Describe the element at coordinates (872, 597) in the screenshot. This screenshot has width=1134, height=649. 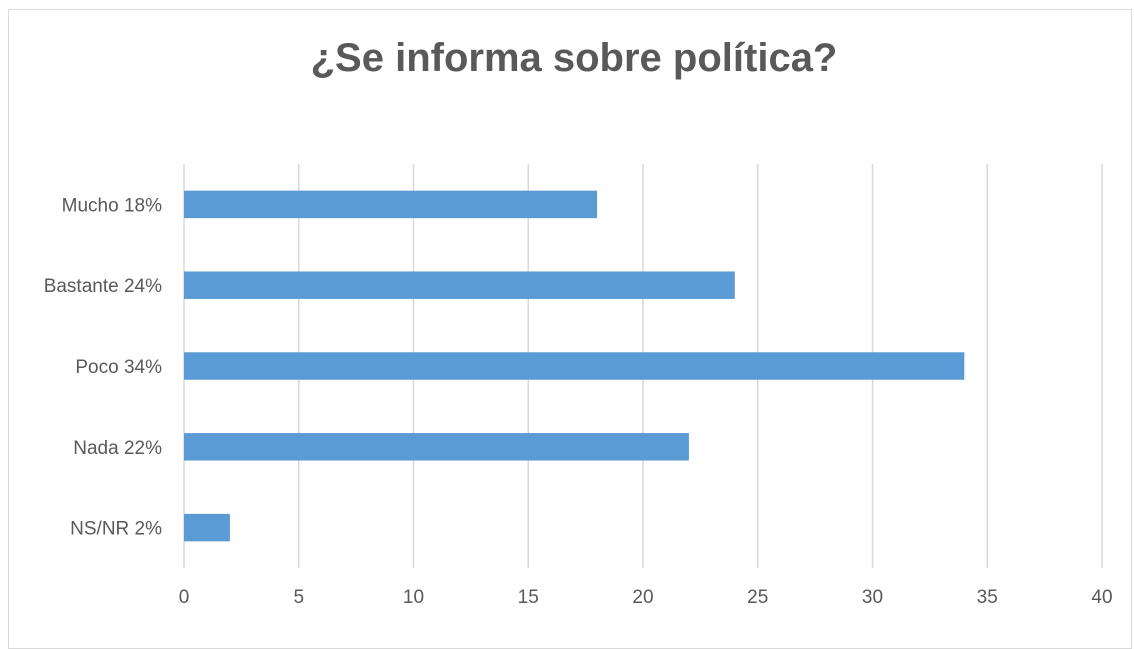
I see `x-tick-label: 30` at that location.